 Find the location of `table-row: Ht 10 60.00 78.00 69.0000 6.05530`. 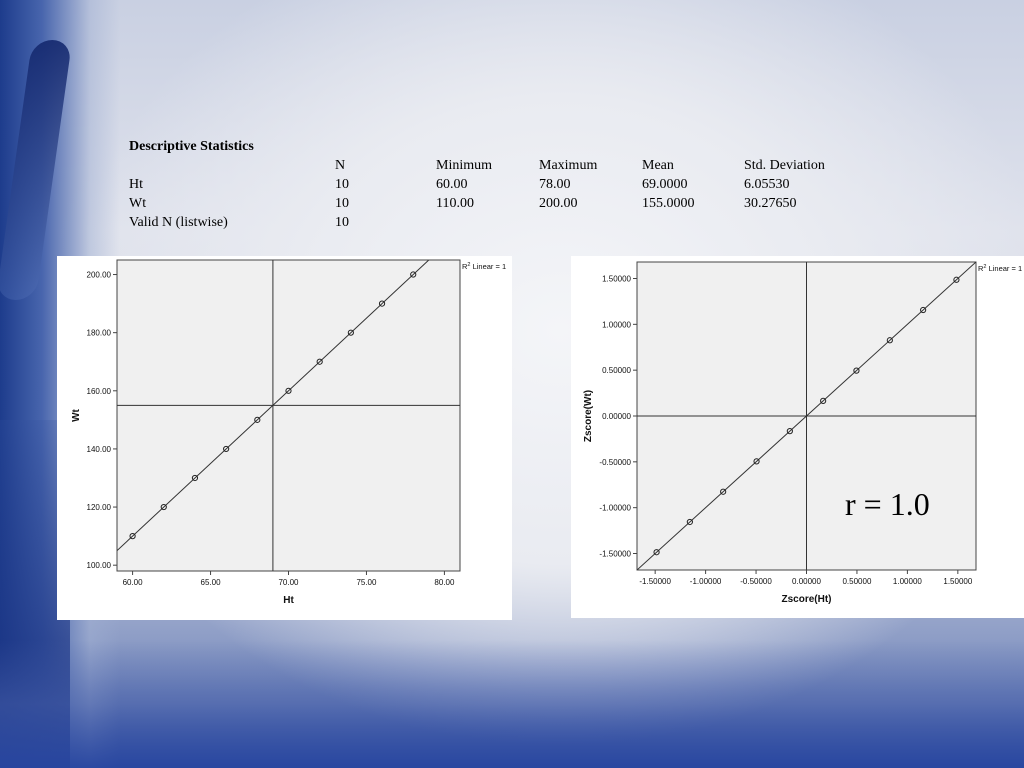

table-row: Ht 10 60.00 78.00 69.0000 6.05530 is located at coordinates (509, 184).